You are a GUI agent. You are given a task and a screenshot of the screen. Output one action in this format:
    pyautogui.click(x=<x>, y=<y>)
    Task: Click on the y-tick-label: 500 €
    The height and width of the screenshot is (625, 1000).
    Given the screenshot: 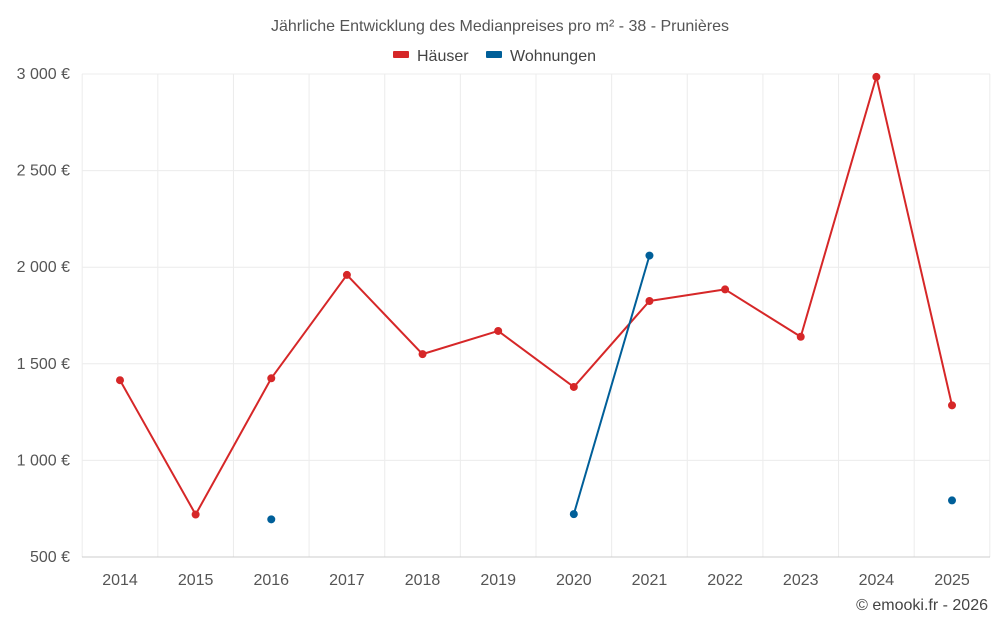 What is the action you would take?
    pyautogui.click(x=50, y=557)
    